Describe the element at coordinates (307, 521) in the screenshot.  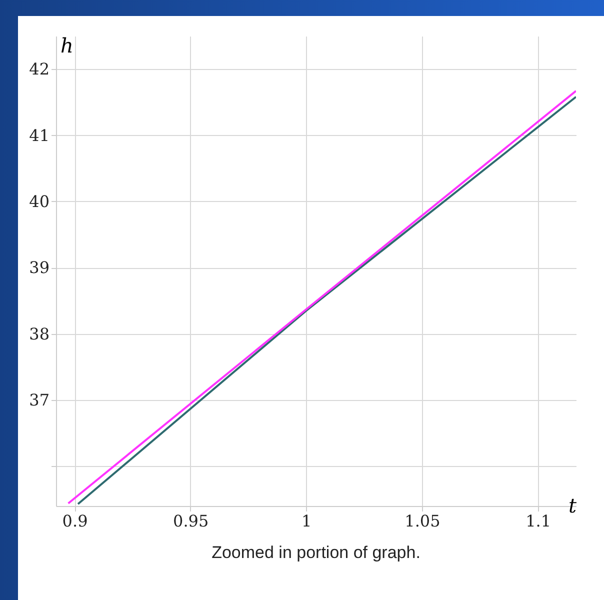
I see `x-tick-label: 1` at that location.